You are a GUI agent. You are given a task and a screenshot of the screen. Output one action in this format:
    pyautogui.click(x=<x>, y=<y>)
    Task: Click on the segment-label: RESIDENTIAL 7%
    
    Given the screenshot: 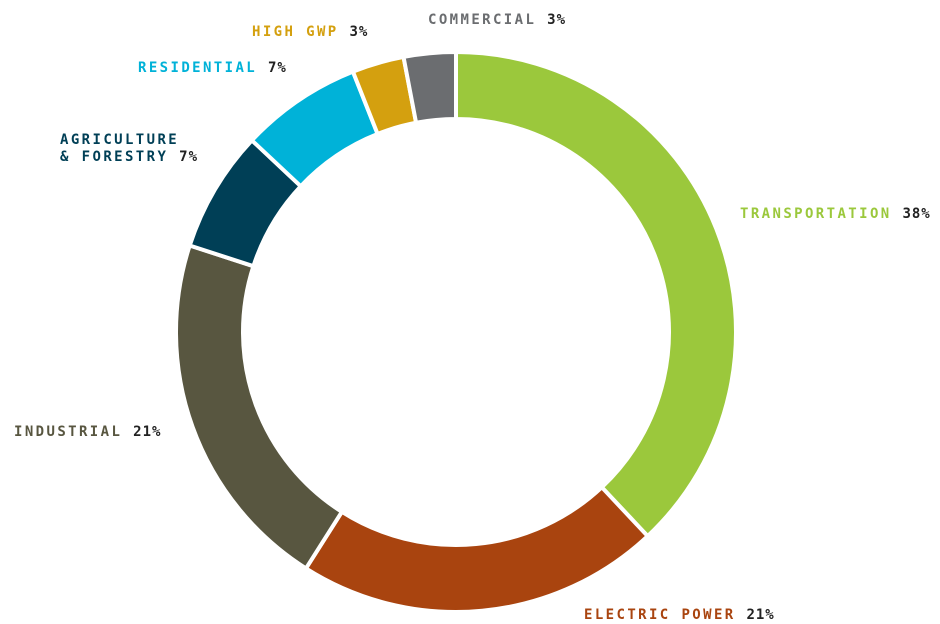 What is the action you would take?
    pyautogui.click(x=212, y=68)
    